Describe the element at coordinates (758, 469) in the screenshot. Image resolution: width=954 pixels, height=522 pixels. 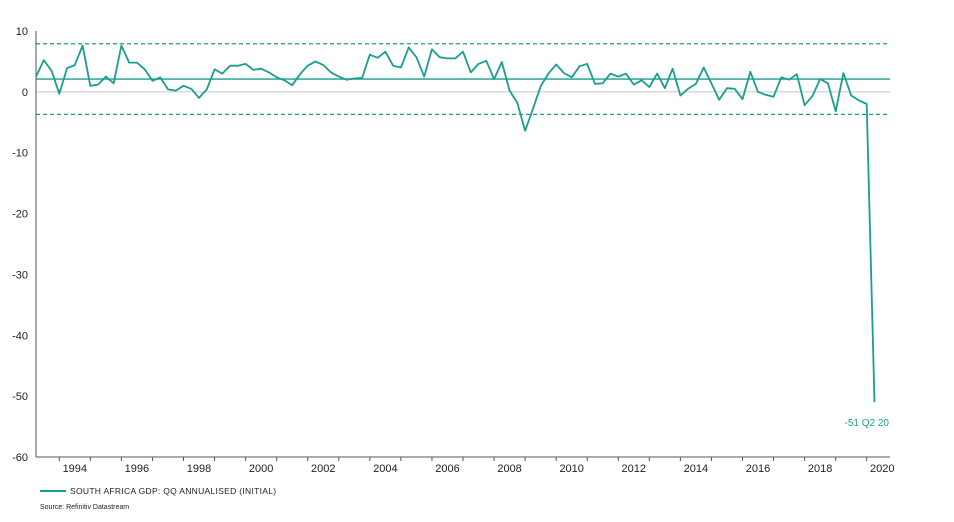
I see `x-tick-label: 2016` at that location.